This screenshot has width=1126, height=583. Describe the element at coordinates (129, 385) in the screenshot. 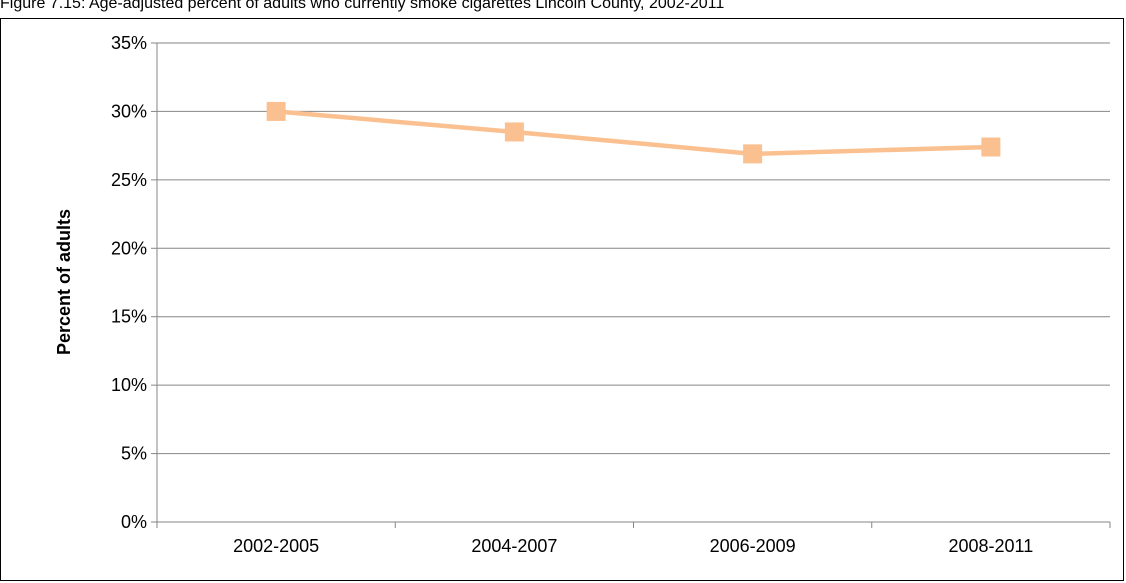

I see `y-tick-label: 10%` at that location.